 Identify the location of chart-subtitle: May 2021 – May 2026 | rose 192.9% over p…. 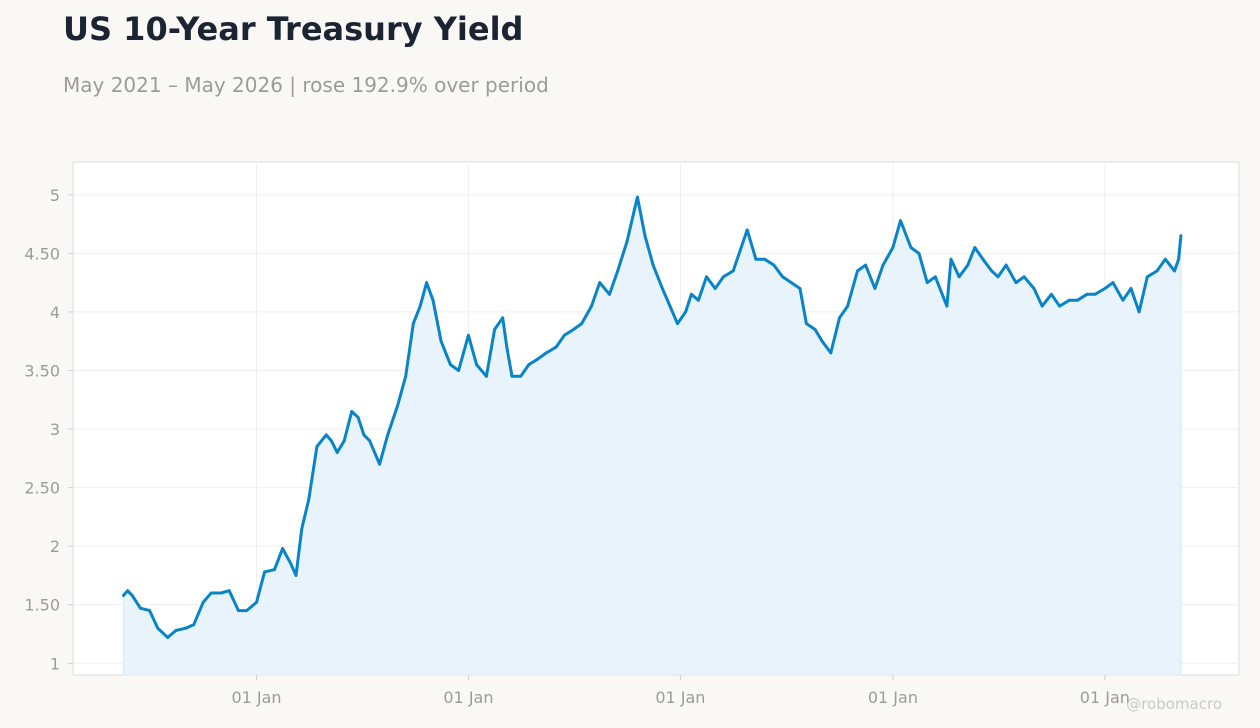
(306, 85).